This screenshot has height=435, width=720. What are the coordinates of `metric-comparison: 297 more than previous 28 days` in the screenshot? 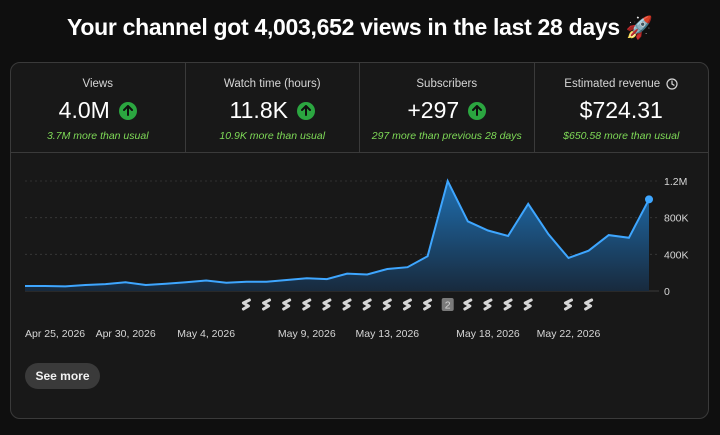 It's located at (446, 136).